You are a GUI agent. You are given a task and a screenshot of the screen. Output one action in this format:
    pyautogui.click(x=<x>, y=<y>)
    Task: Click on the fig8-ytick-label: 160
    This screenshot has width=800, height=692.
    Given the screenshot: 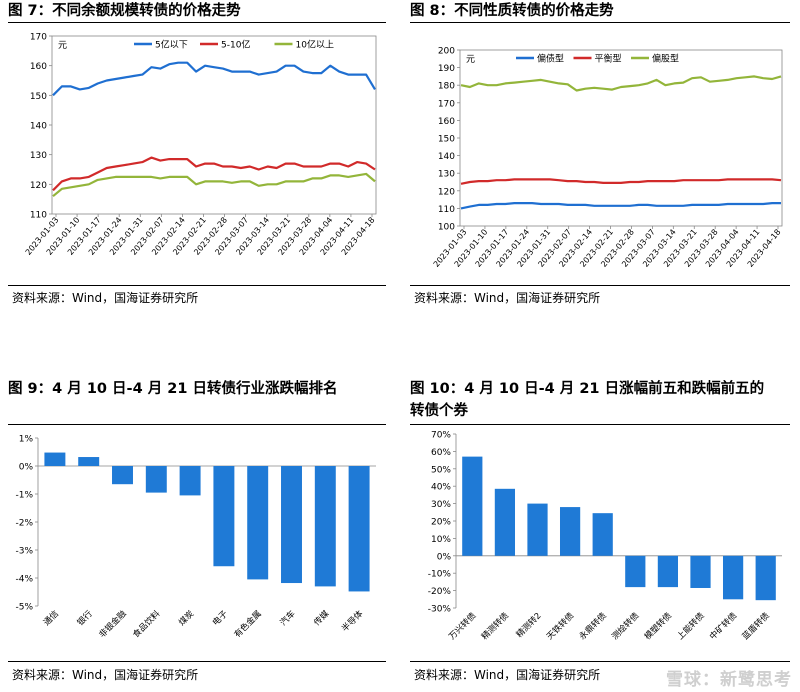 What is the action you would take?
    pyautogui.click(x=446, y=122)
    